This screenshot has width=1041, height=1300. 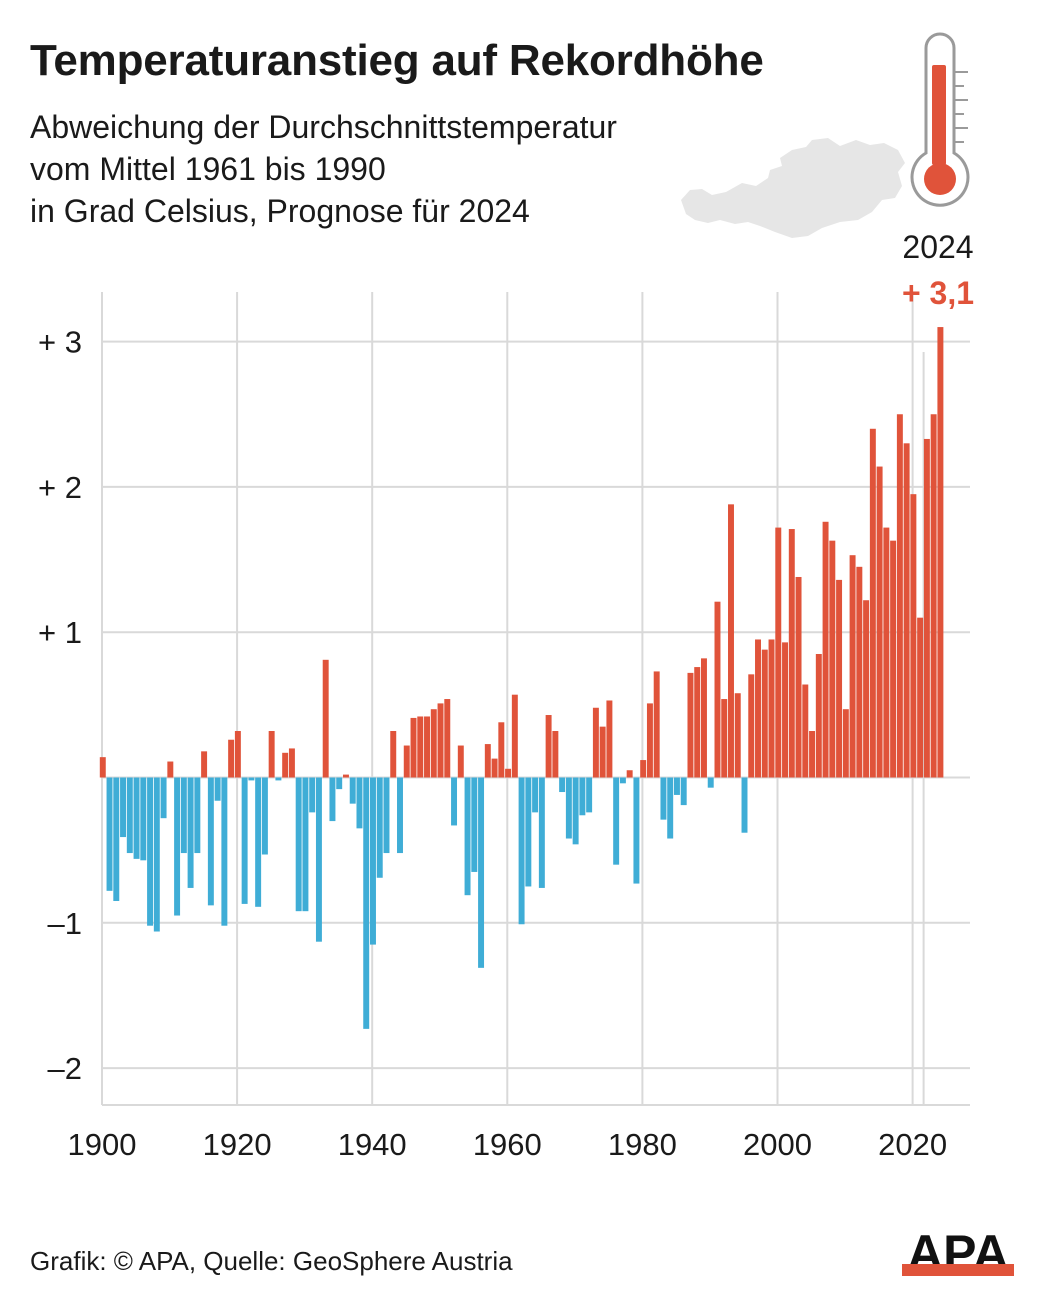 I want to click on bar-1993, so click(x=731, y=641).